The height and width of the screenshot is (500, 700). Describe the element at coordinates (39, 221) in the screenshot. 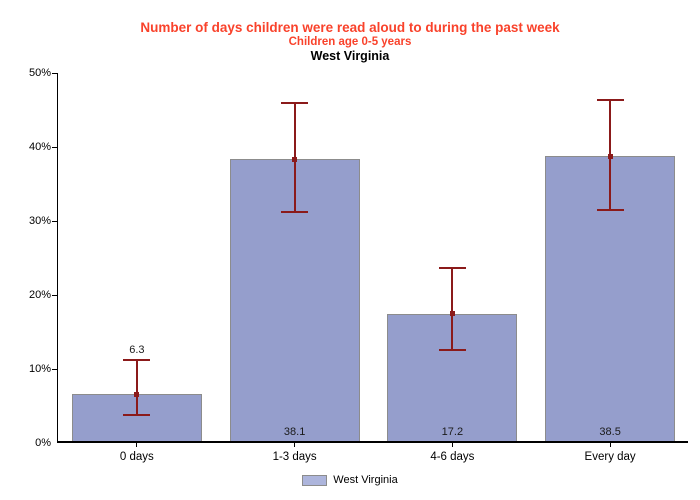

I see `y-axis-tick-label: 30%` at that location.